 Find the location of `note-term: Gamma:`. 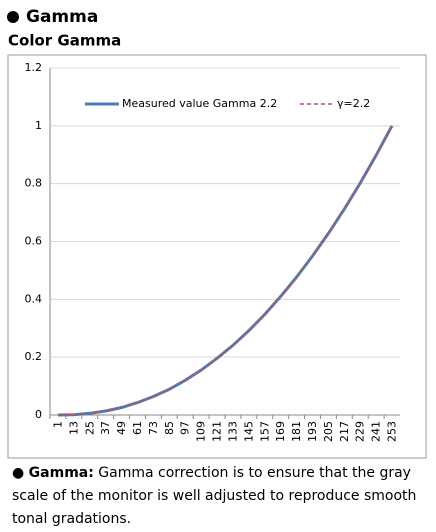

note-term: Gamma: is located at coordinates (61, 473).